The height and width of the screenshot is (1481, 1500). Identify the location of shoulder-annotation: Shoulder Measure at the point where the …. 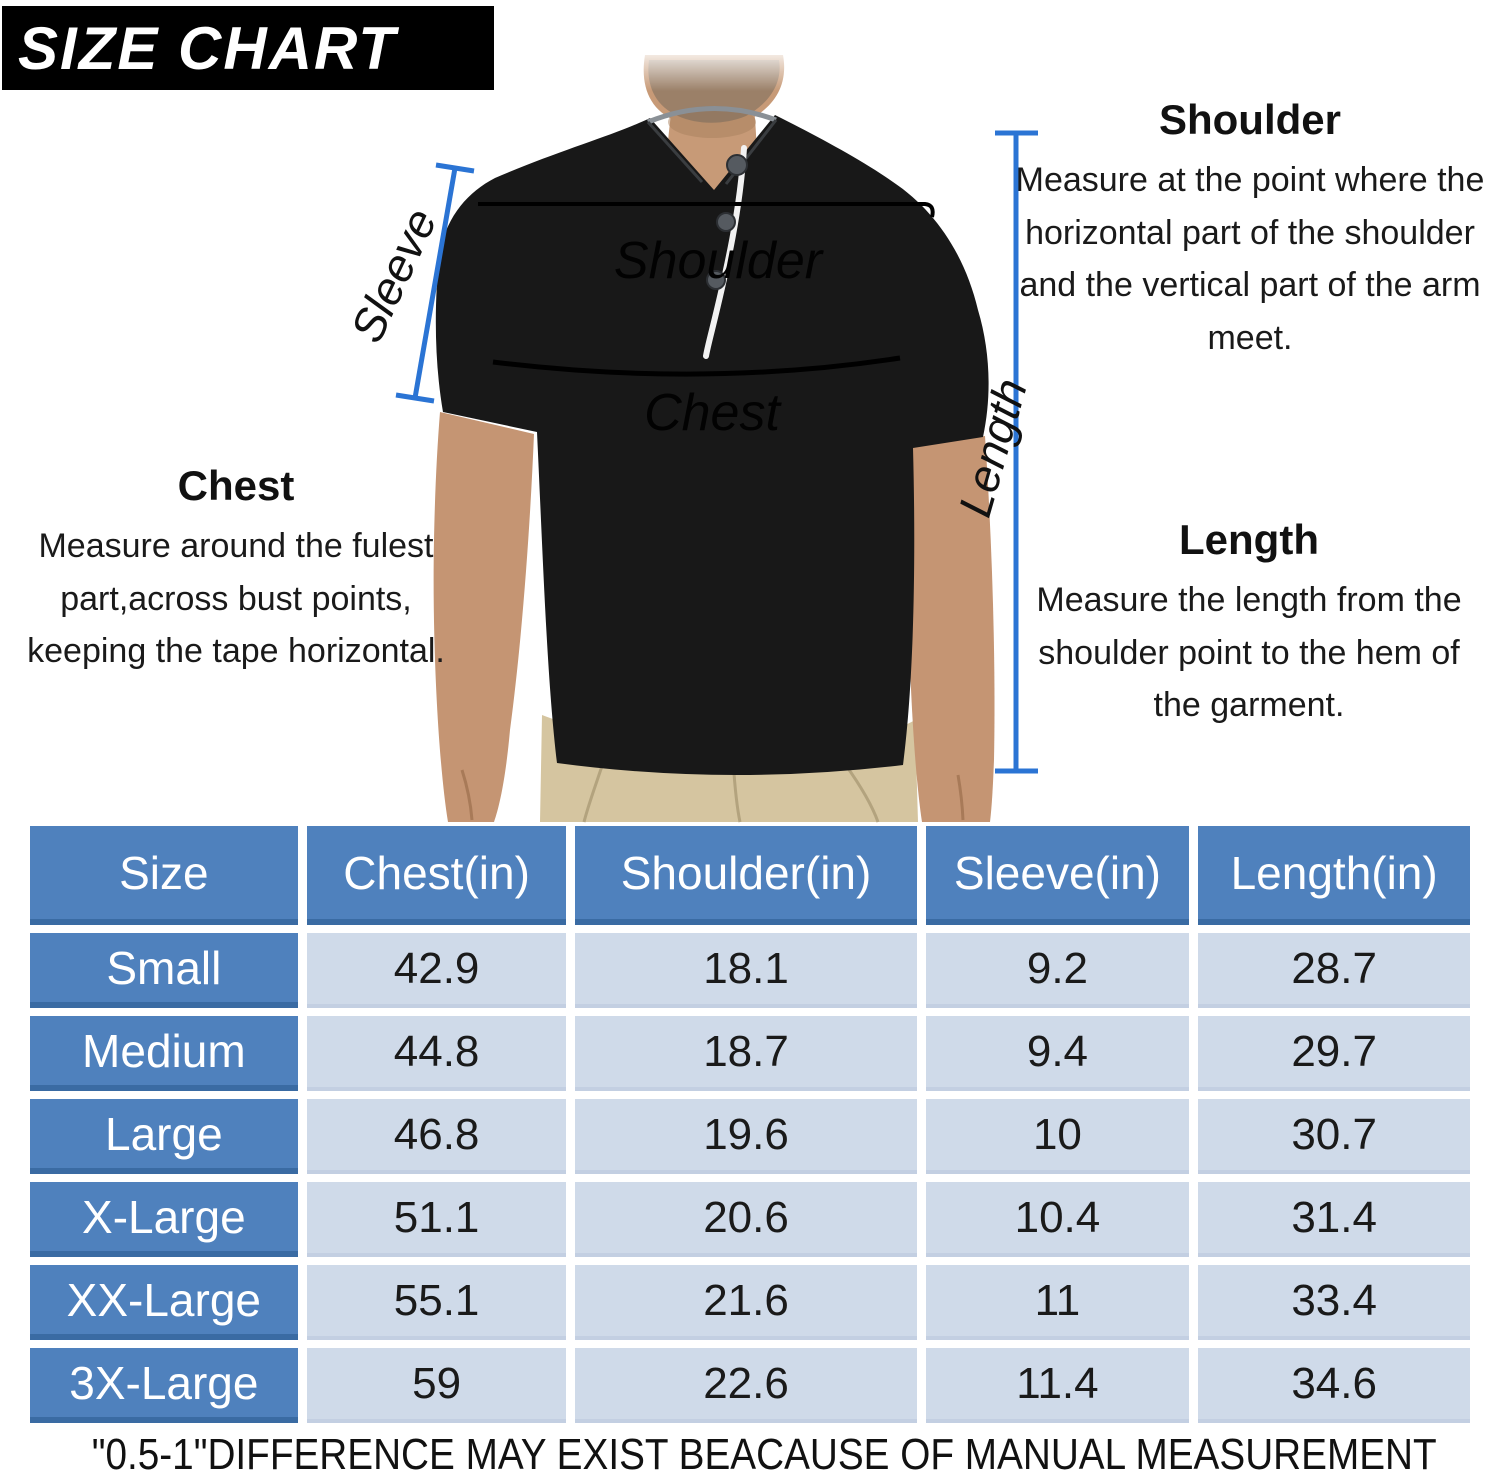
(1250, 230).